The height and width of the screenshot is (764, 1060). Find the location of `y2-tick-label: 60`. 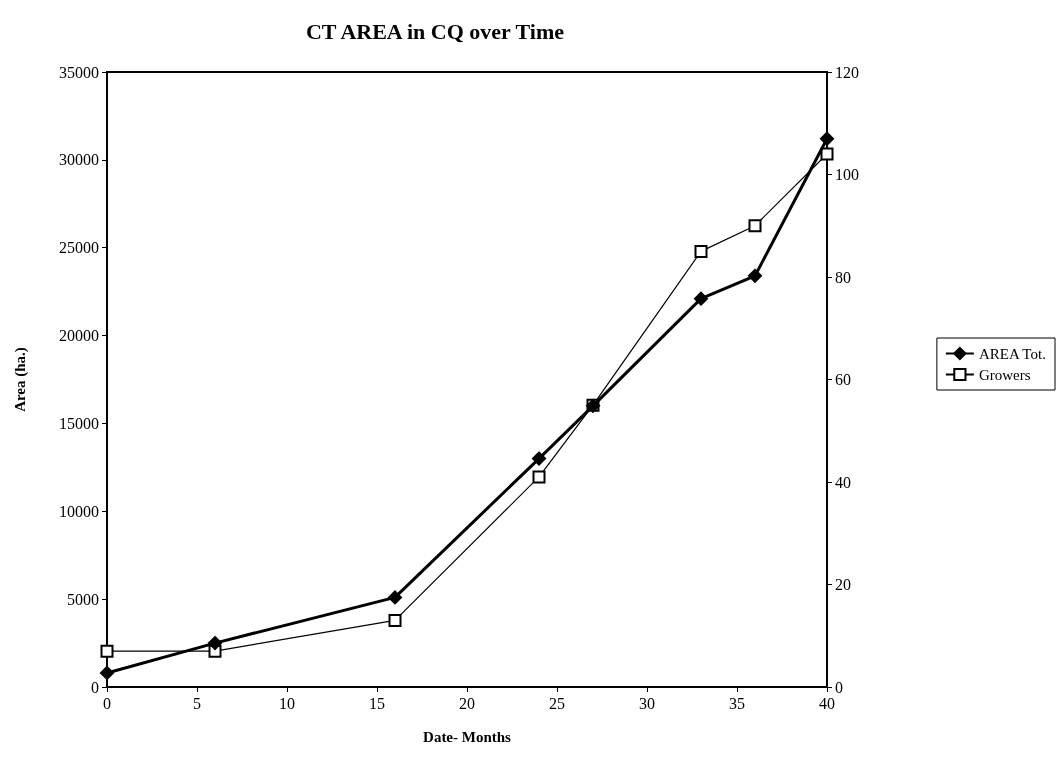

y2-tick-label: 60 is located at coordinates (843, 379).